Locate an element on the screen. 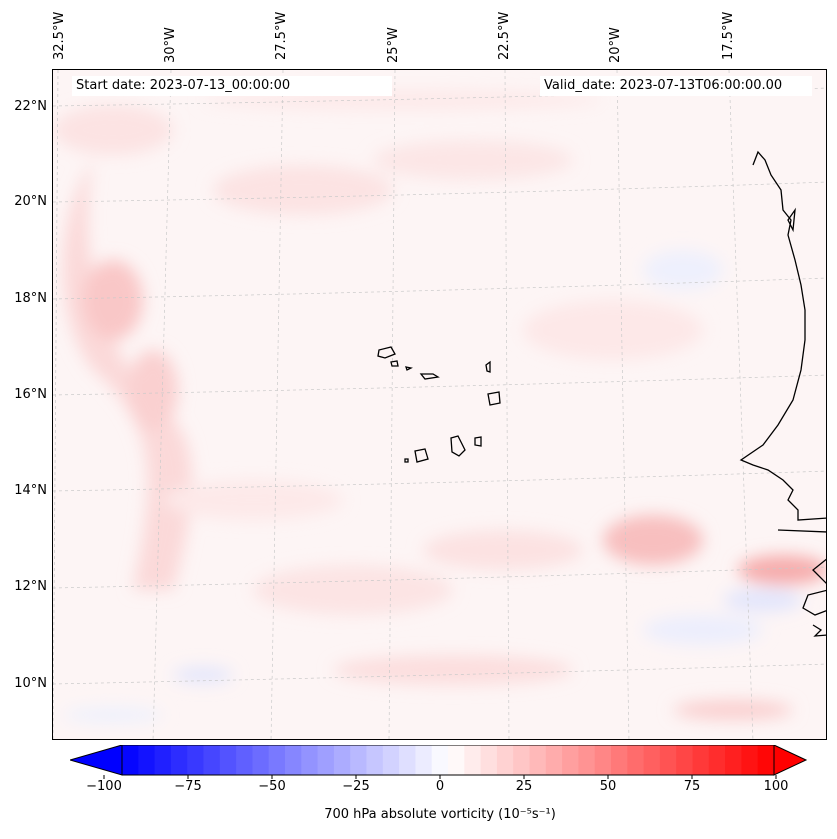  lon-label: 22.5°W is located at coordinates (504, 35).